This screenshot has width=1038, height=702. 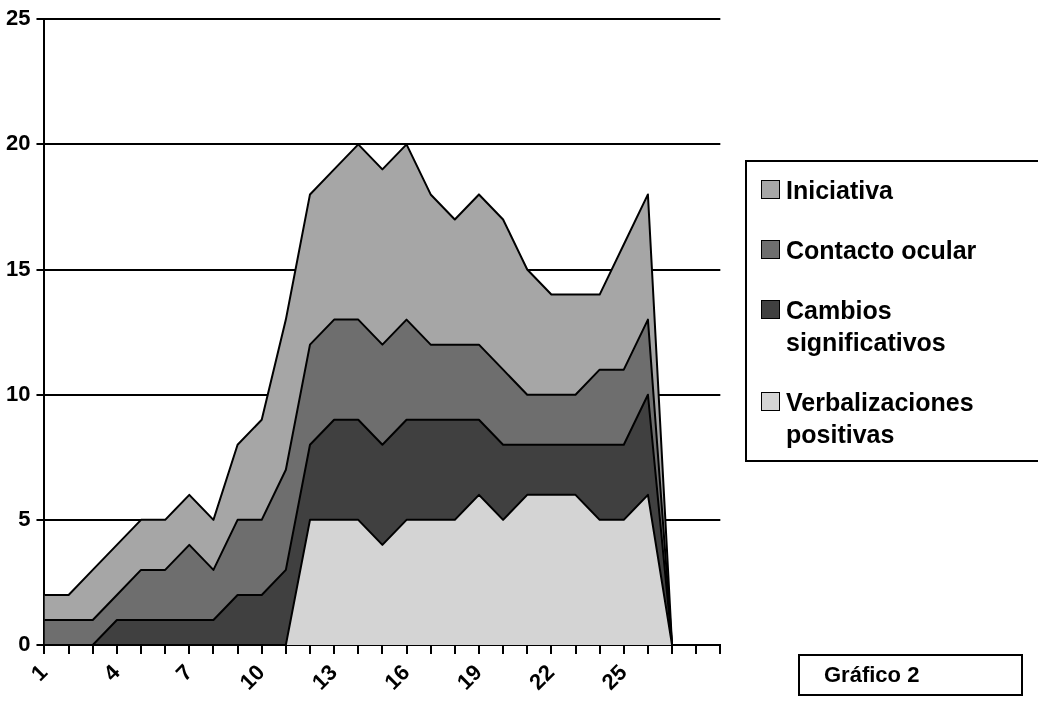 What do you see at coordinates (397, 677) in the screenshot?
I see `x-tick-label: 16` at bounding box center [397, 677].